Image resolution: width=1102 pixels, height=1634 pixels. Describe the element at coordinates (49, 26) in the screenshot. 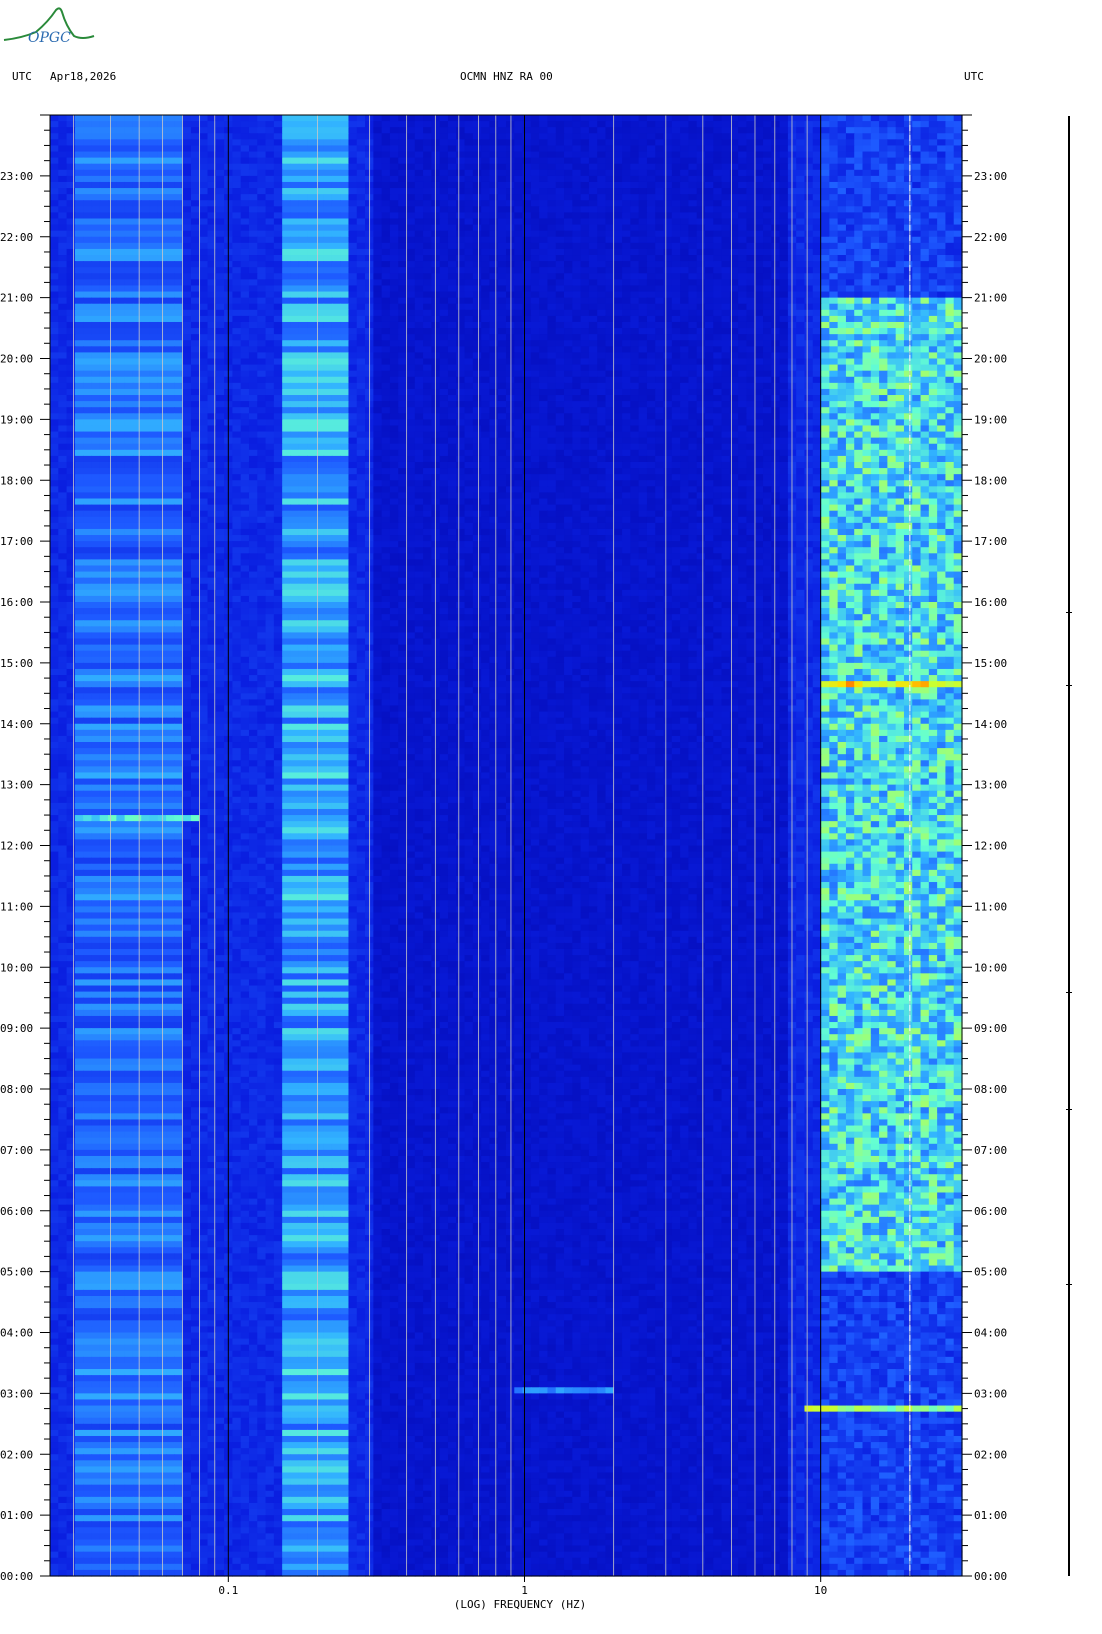

I see `opgc-logo: OPGC` at that location.